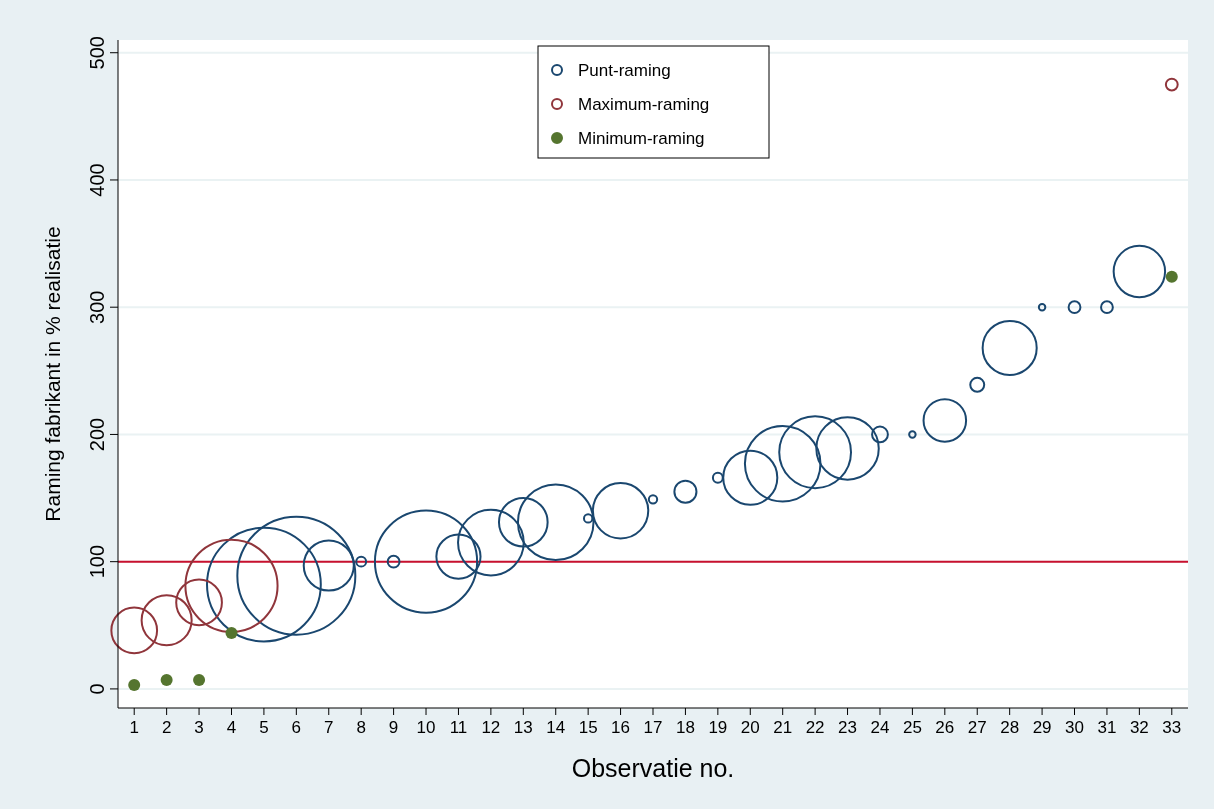 This screenshot has width=1214, height=809. Describe the element at coordinates (653, 768) in the screenshot. I see `x-axis-title: Observatie no.` at that location.